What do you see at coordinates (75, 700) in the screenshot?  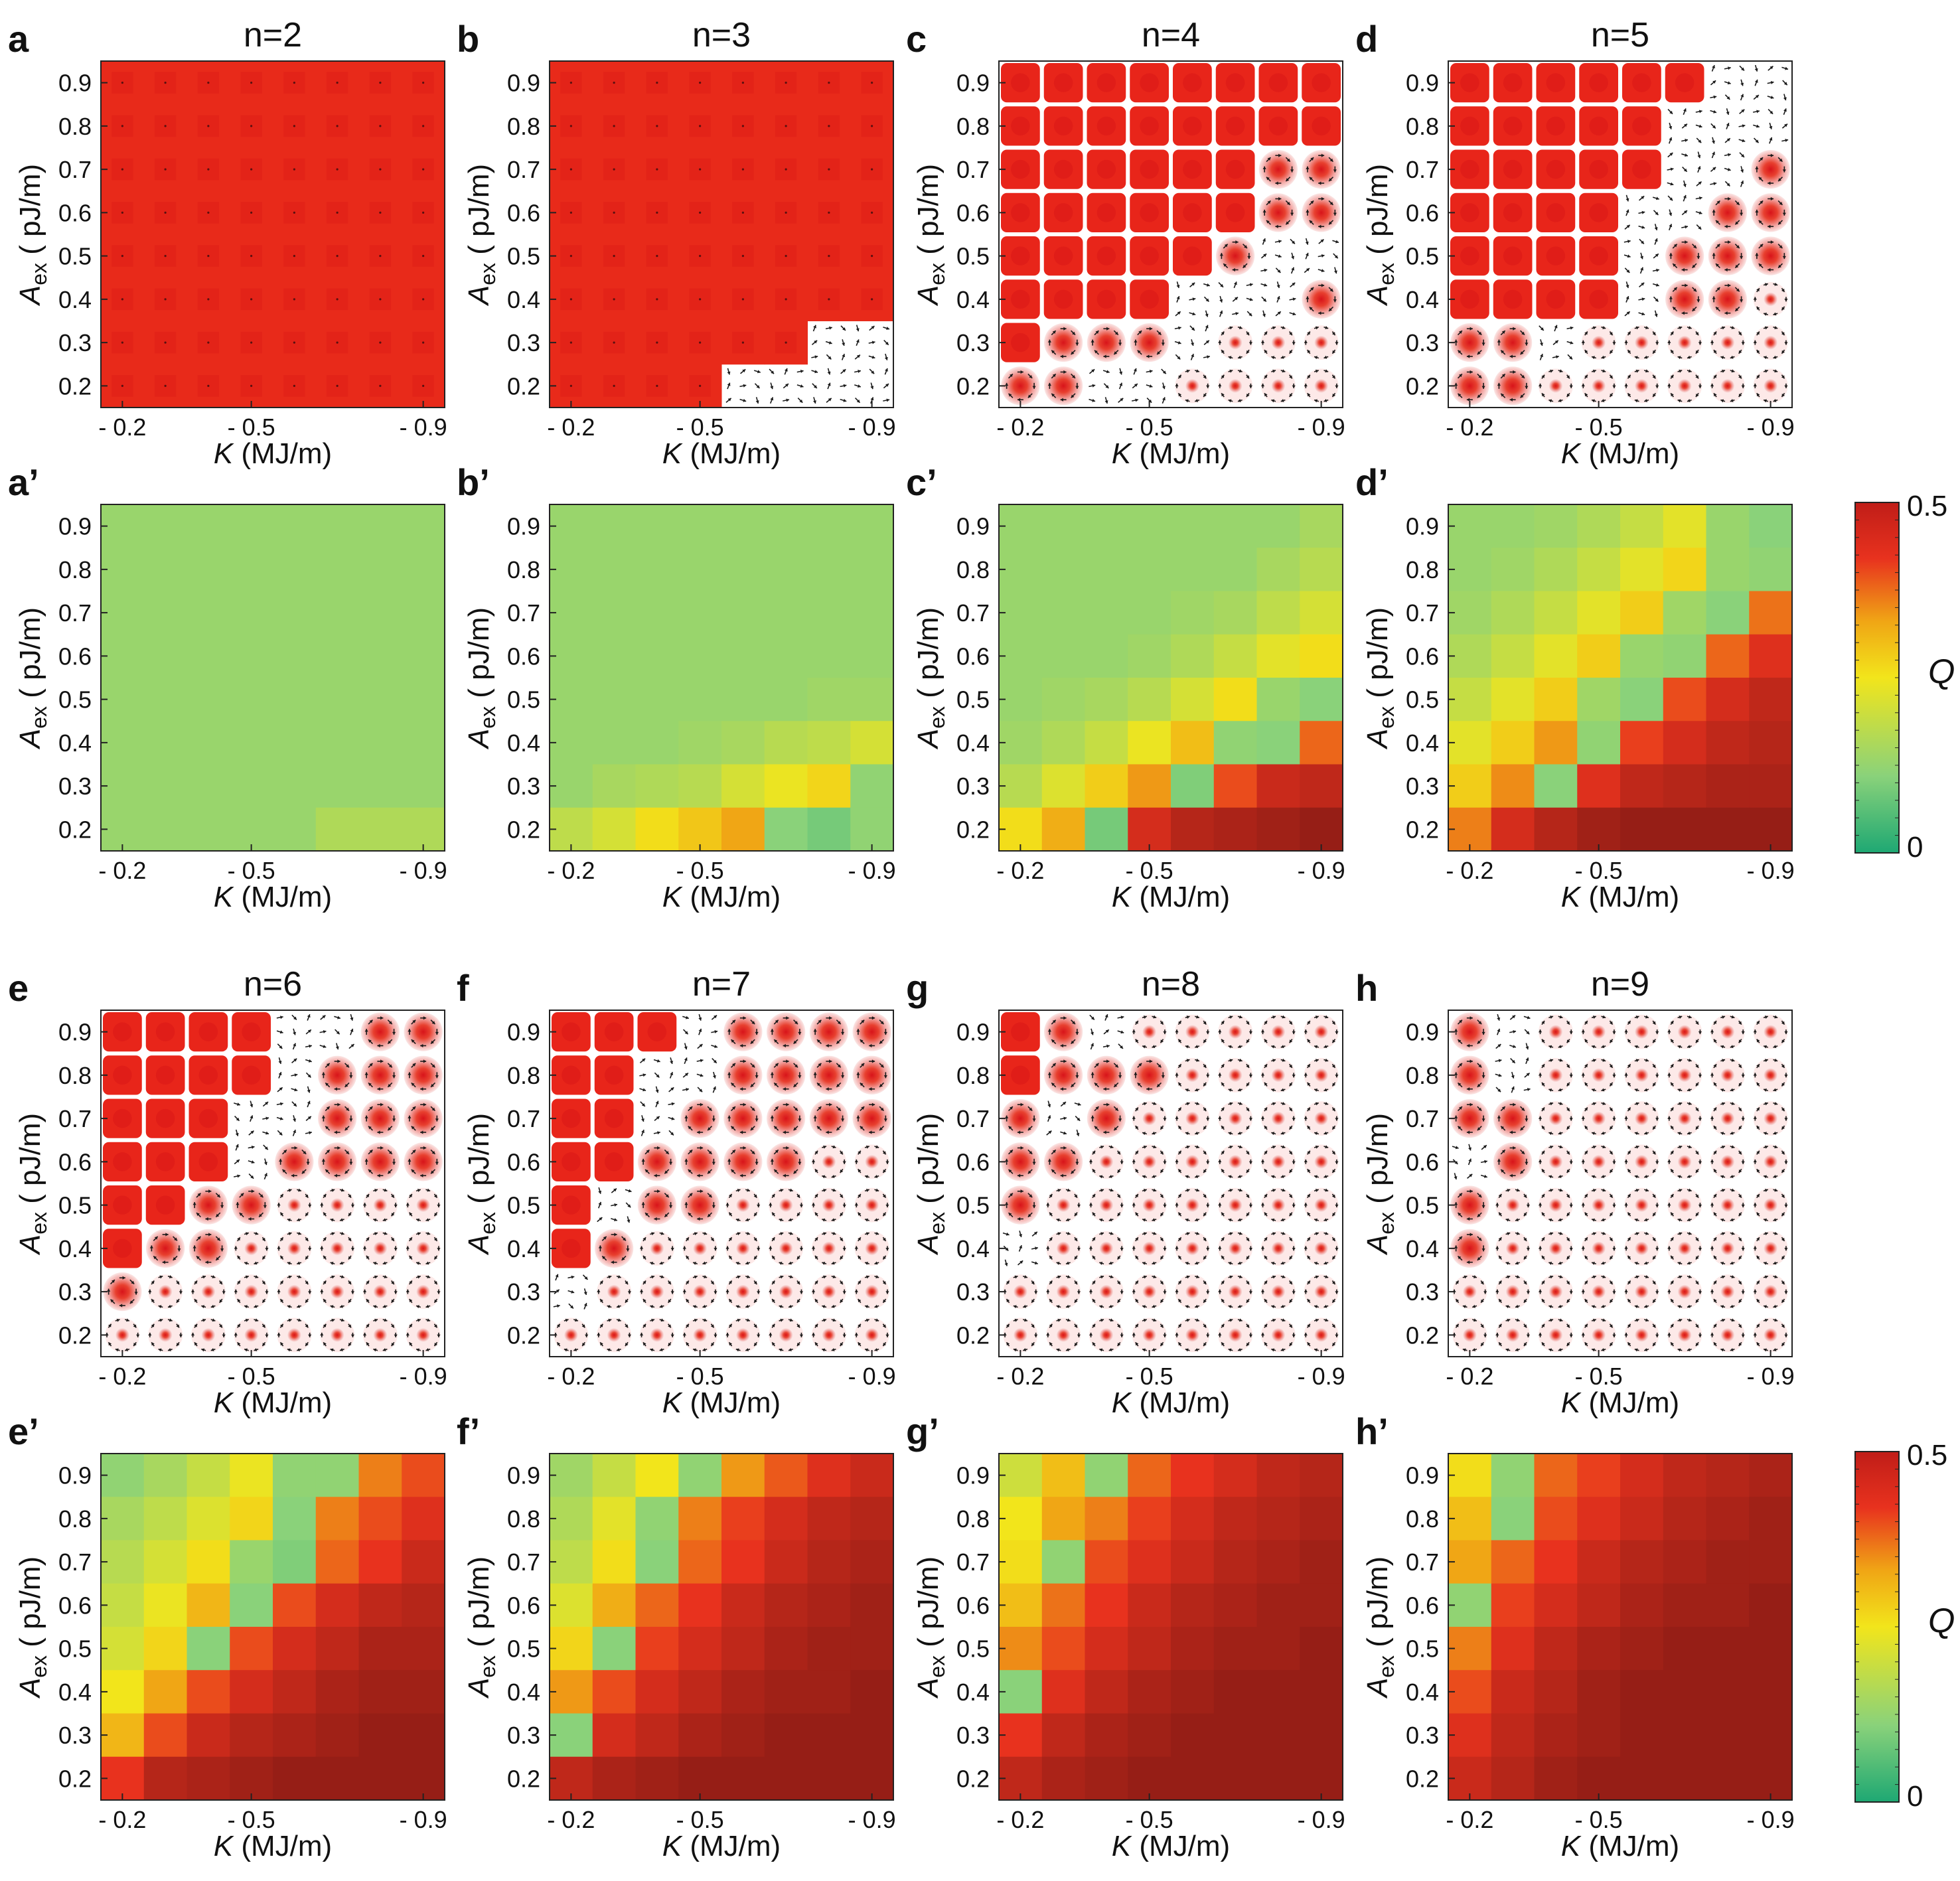 I see `y-tick-label: 0.5` at bounding box center [75, 700].